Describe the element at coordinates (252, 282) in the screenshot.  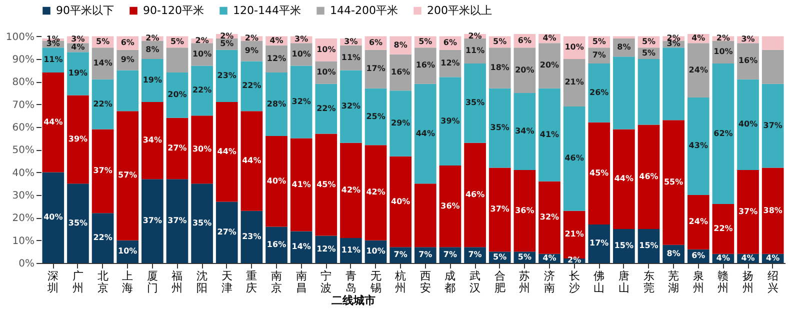
I see `x-tick-label: 重庆` at that location.